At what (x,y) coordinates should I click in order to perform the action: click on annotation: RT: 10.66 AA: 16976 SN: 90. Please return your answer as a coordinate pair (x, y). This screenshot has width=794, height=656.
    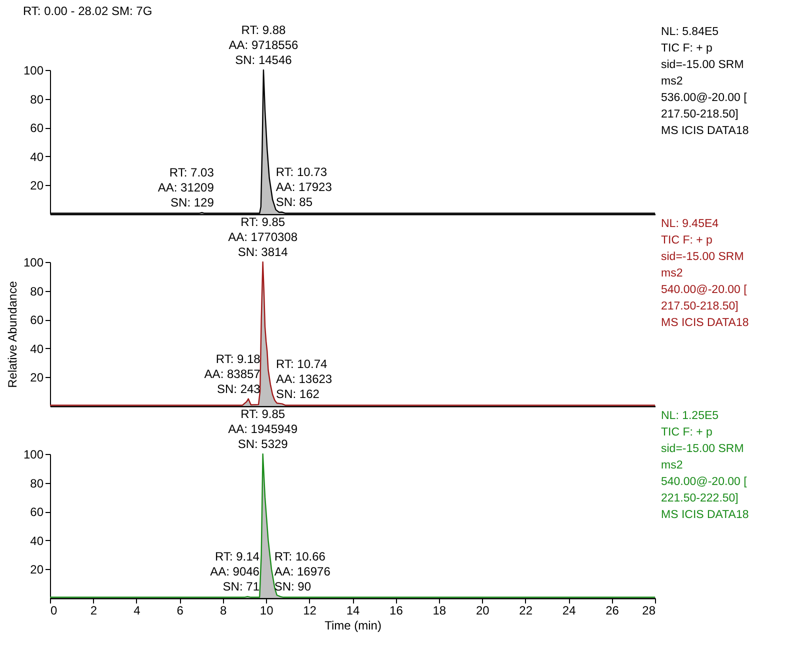
    Looking at the image, I should click on (302, 572).